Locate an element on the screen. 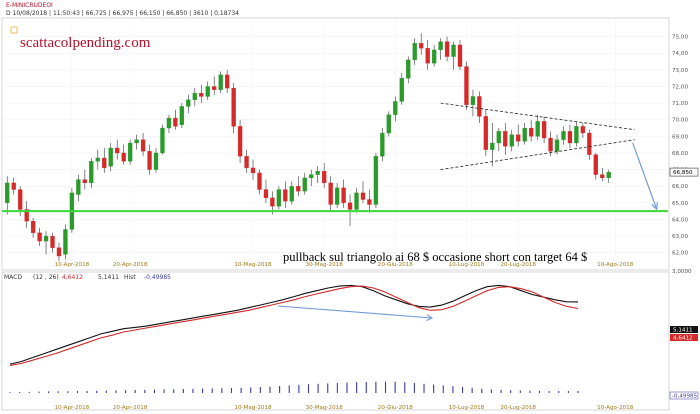 This screenshot has width=700, height=414. price-x-tick: 20-Lug-2018 is located at coordinates (518, 265).